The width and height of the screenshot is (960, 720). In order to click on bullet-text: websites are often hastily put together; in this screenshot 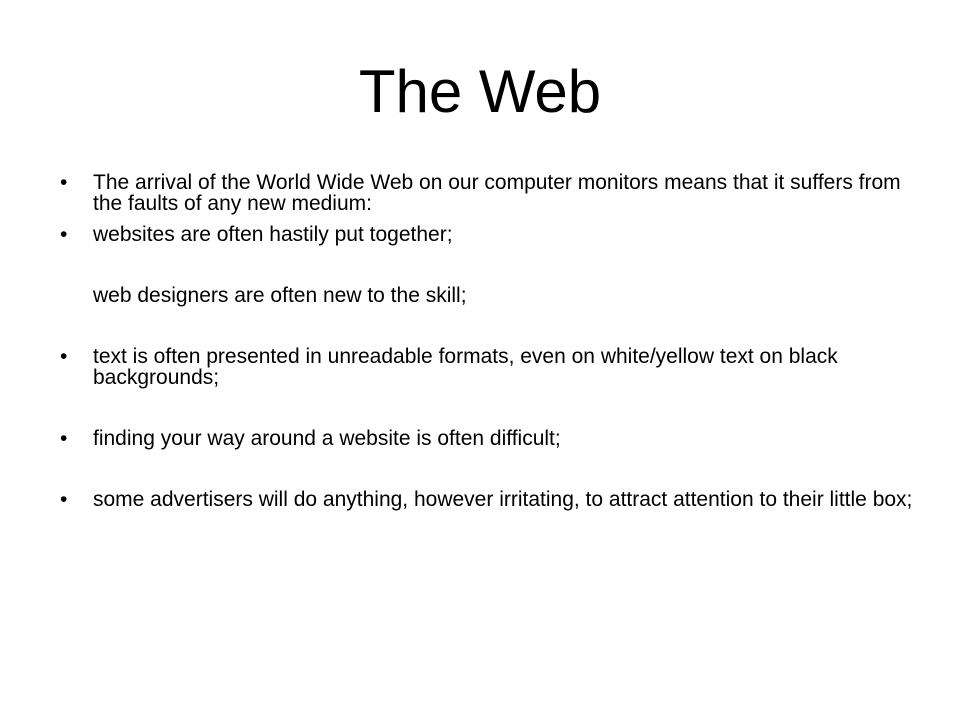, I will do `click(273, 234)`.